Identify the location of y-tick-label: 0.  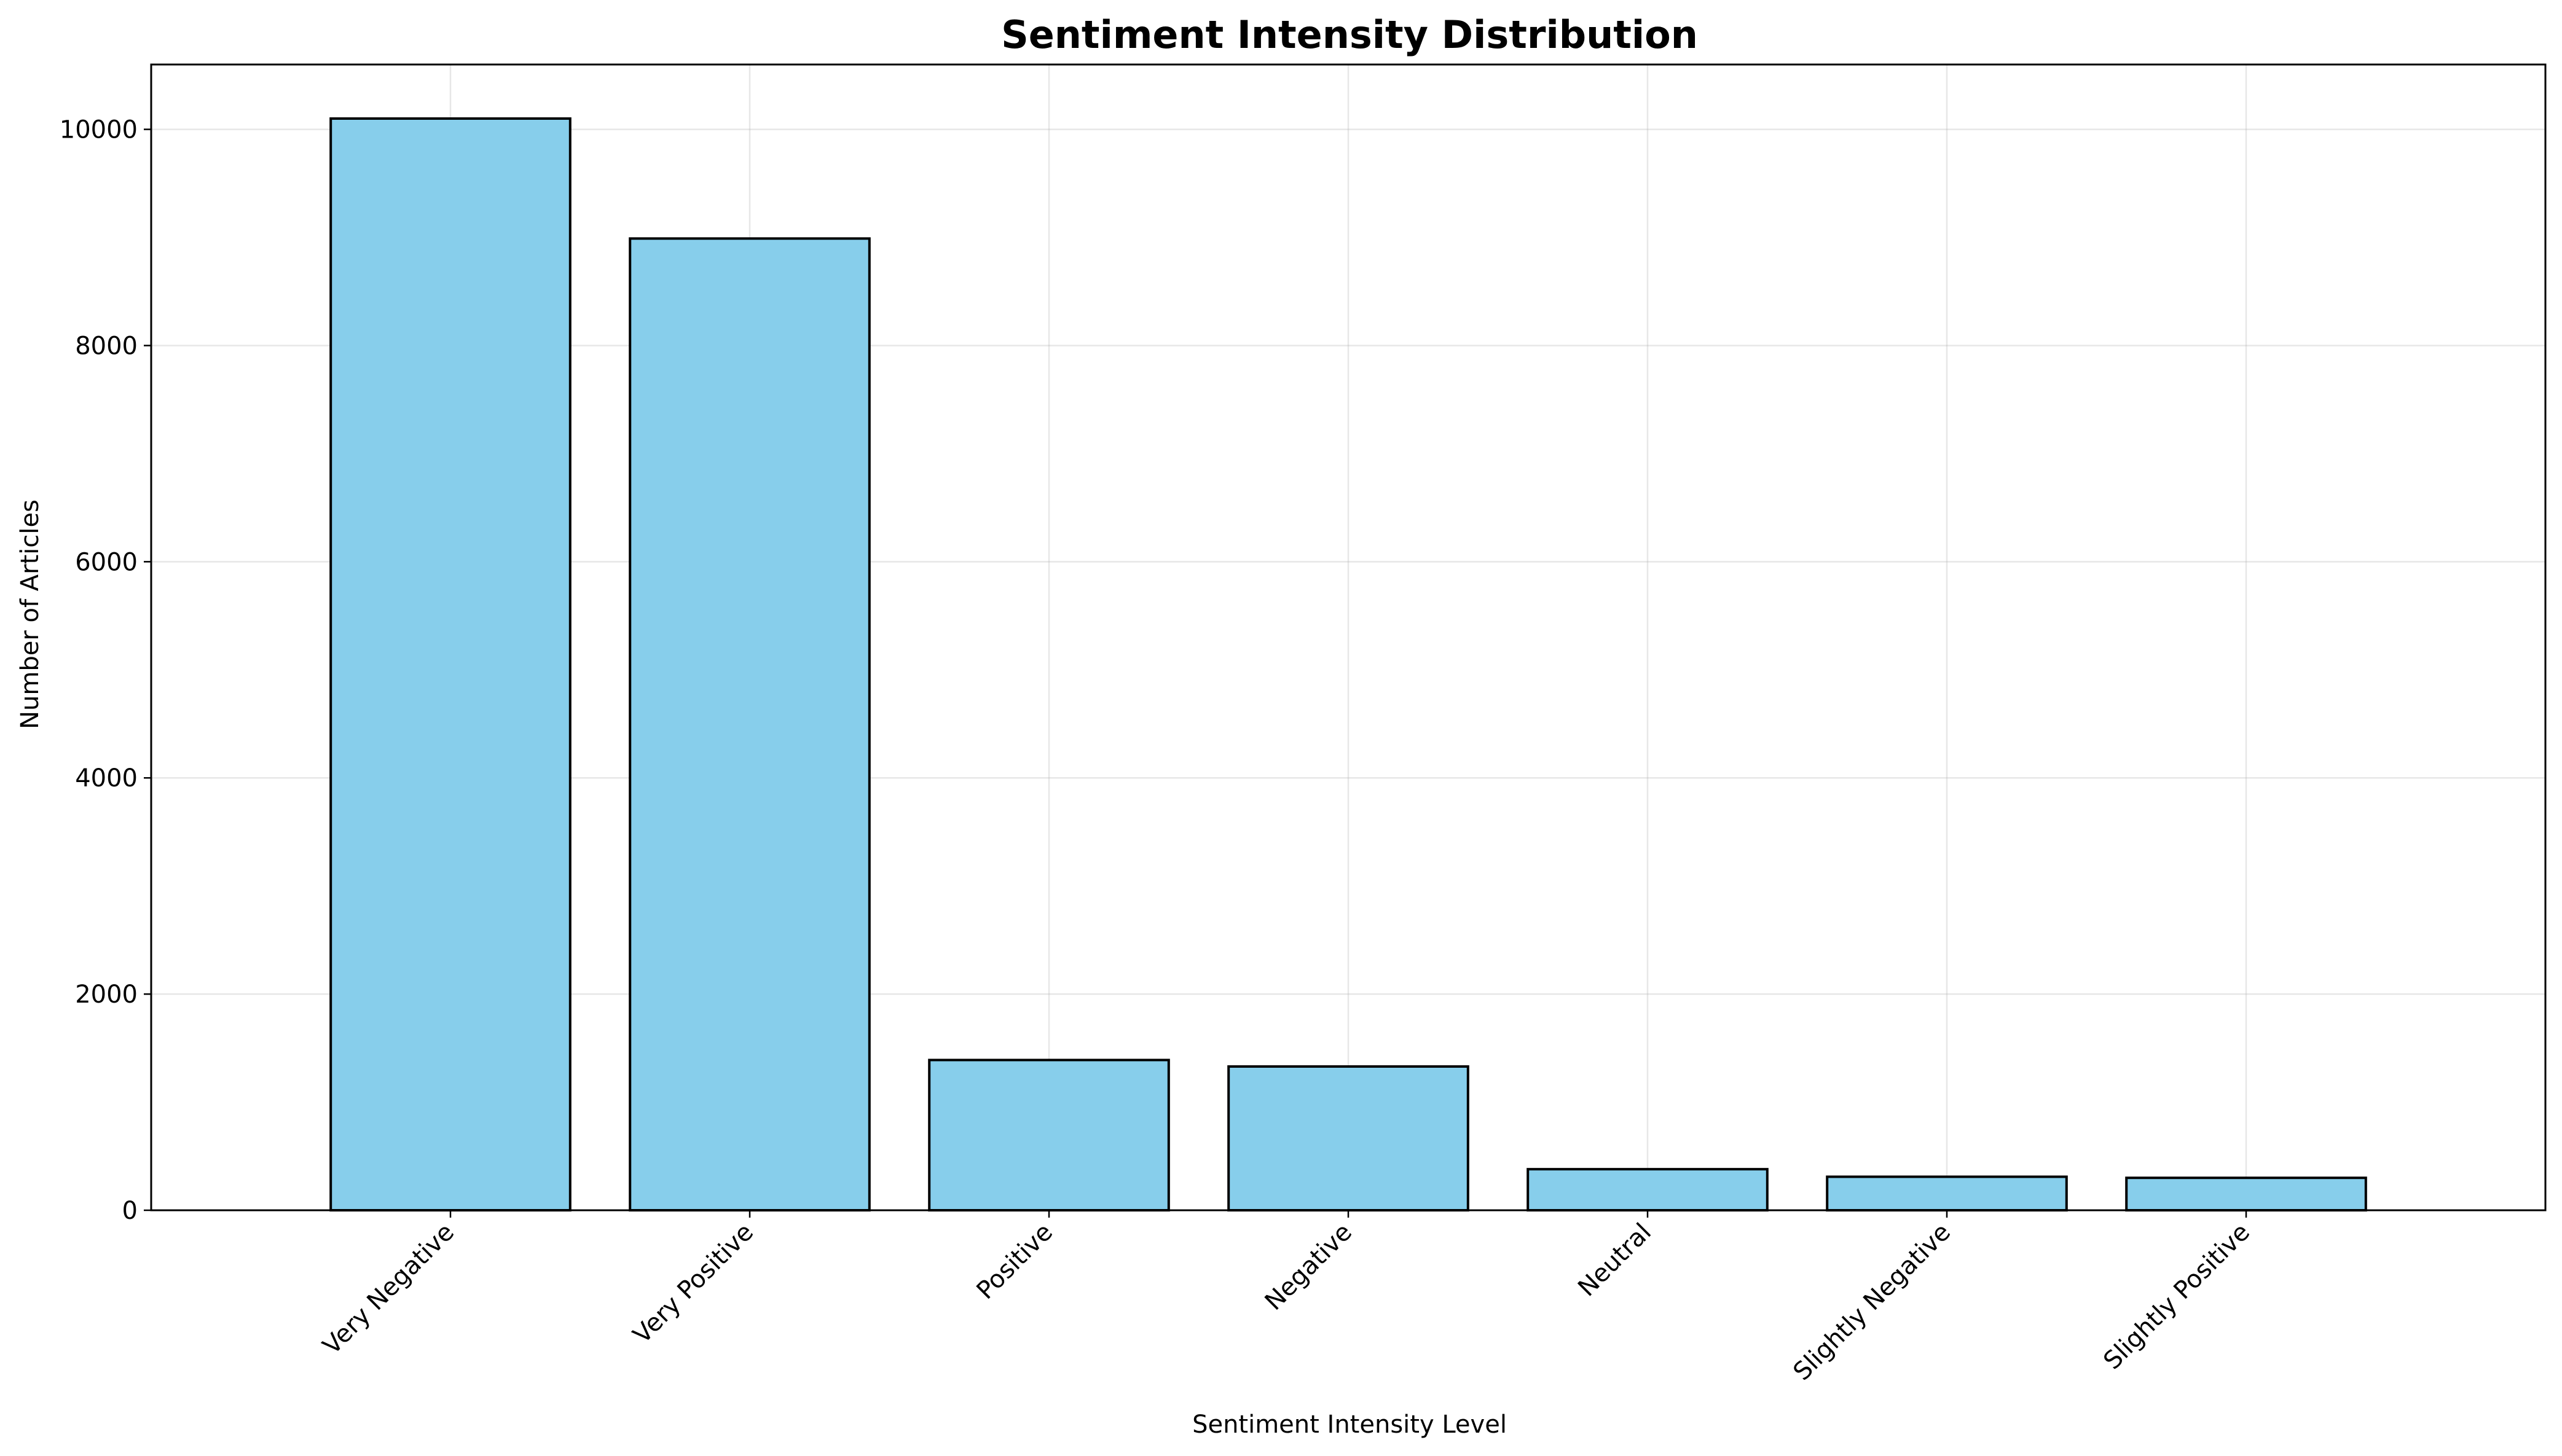
(130, 1211).